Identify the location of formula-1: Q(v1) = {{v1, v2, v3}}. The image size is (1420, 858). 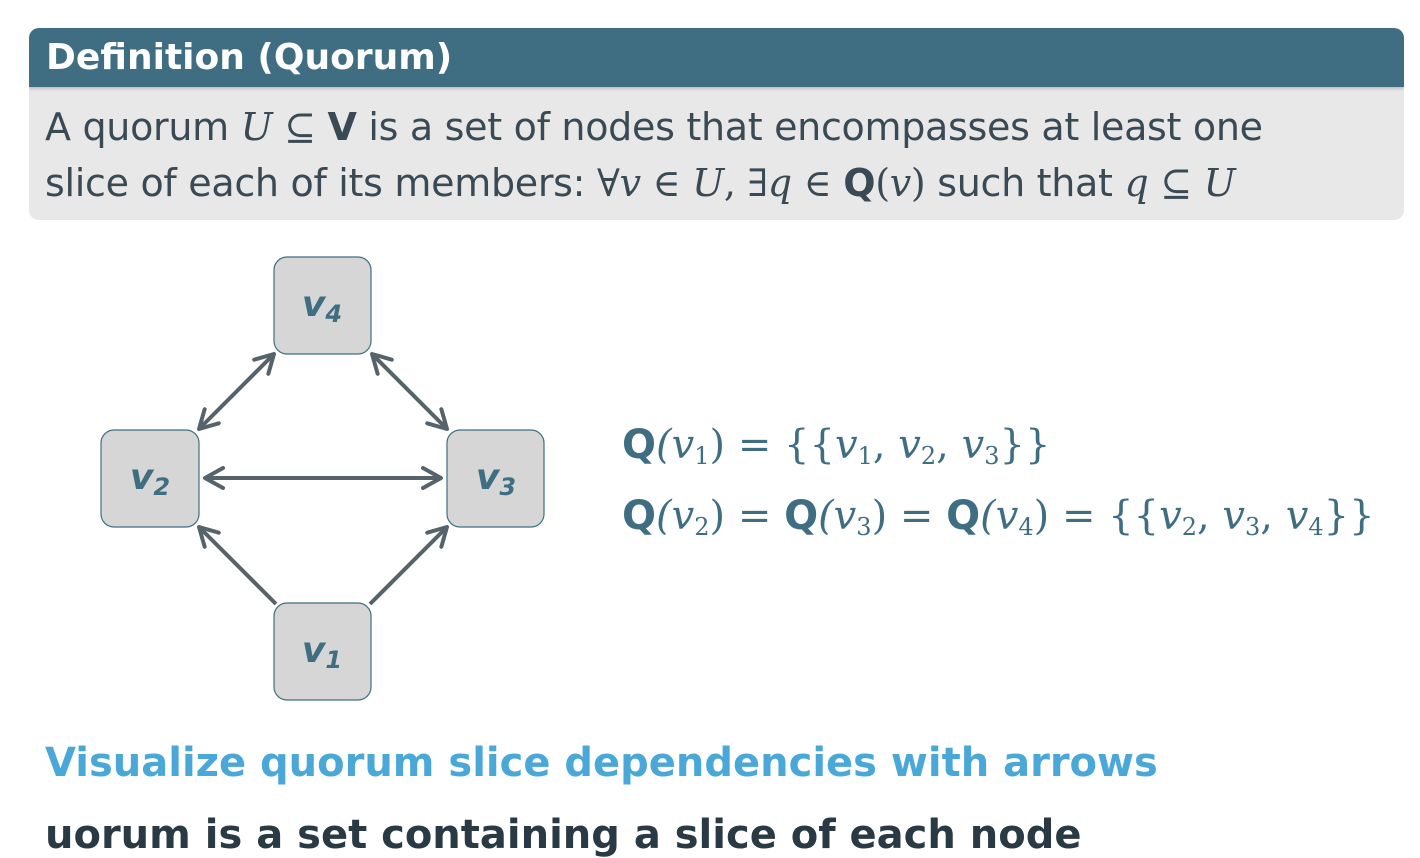
(998, 450).